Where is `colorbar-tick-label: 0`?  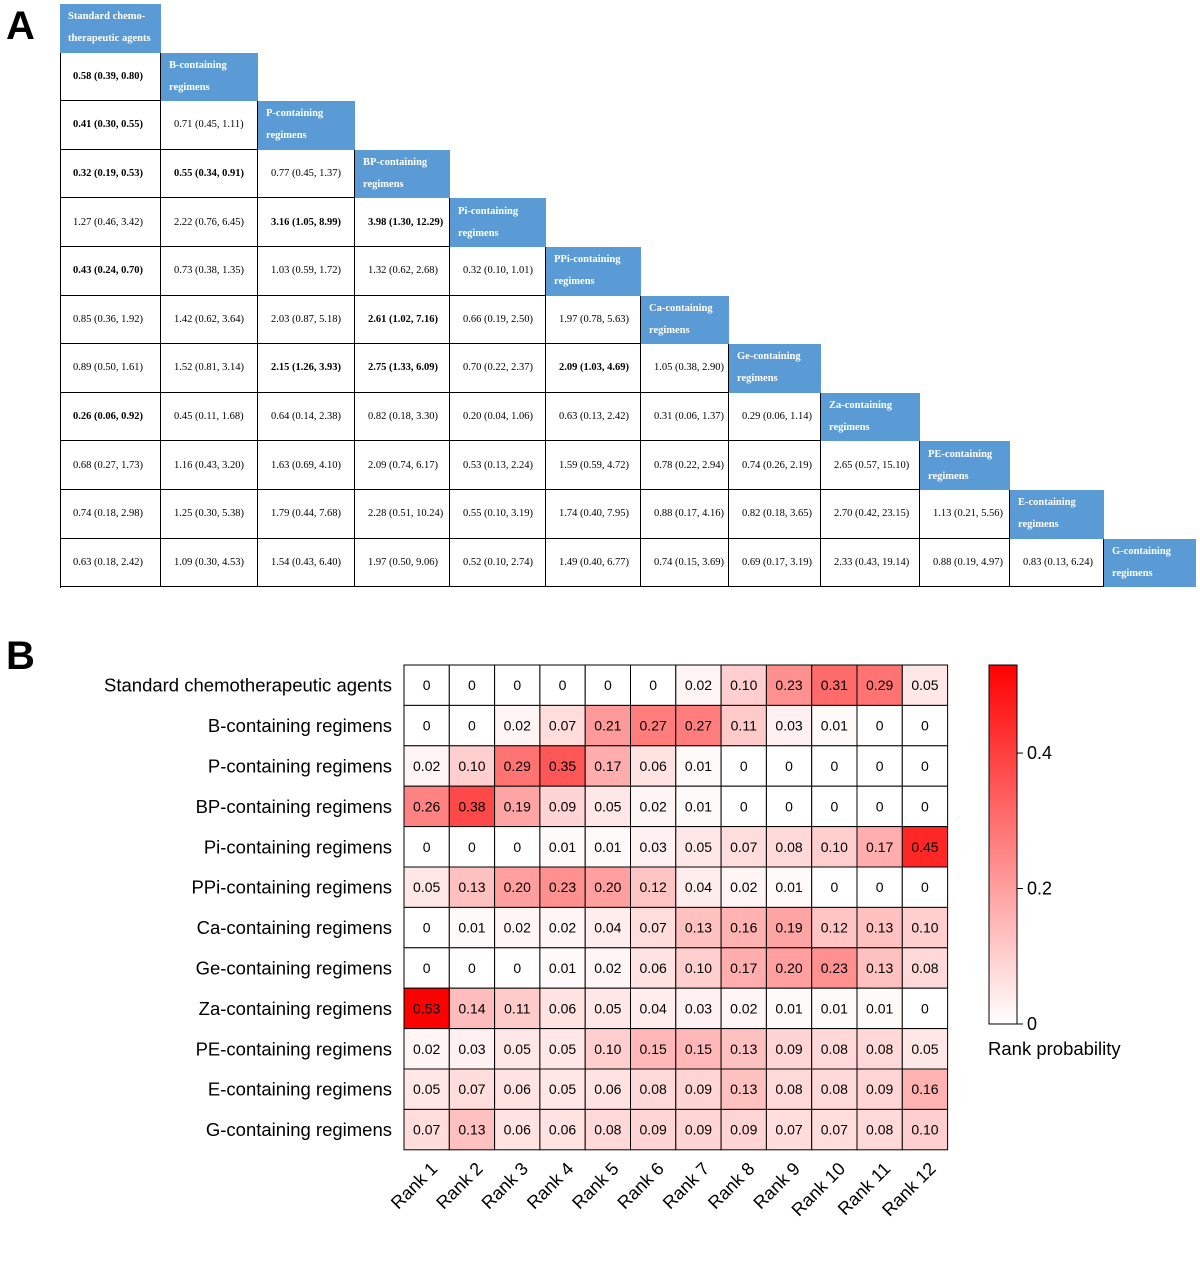 colorbar-tick-label: 0 is located at coordinates (1032, 1024).